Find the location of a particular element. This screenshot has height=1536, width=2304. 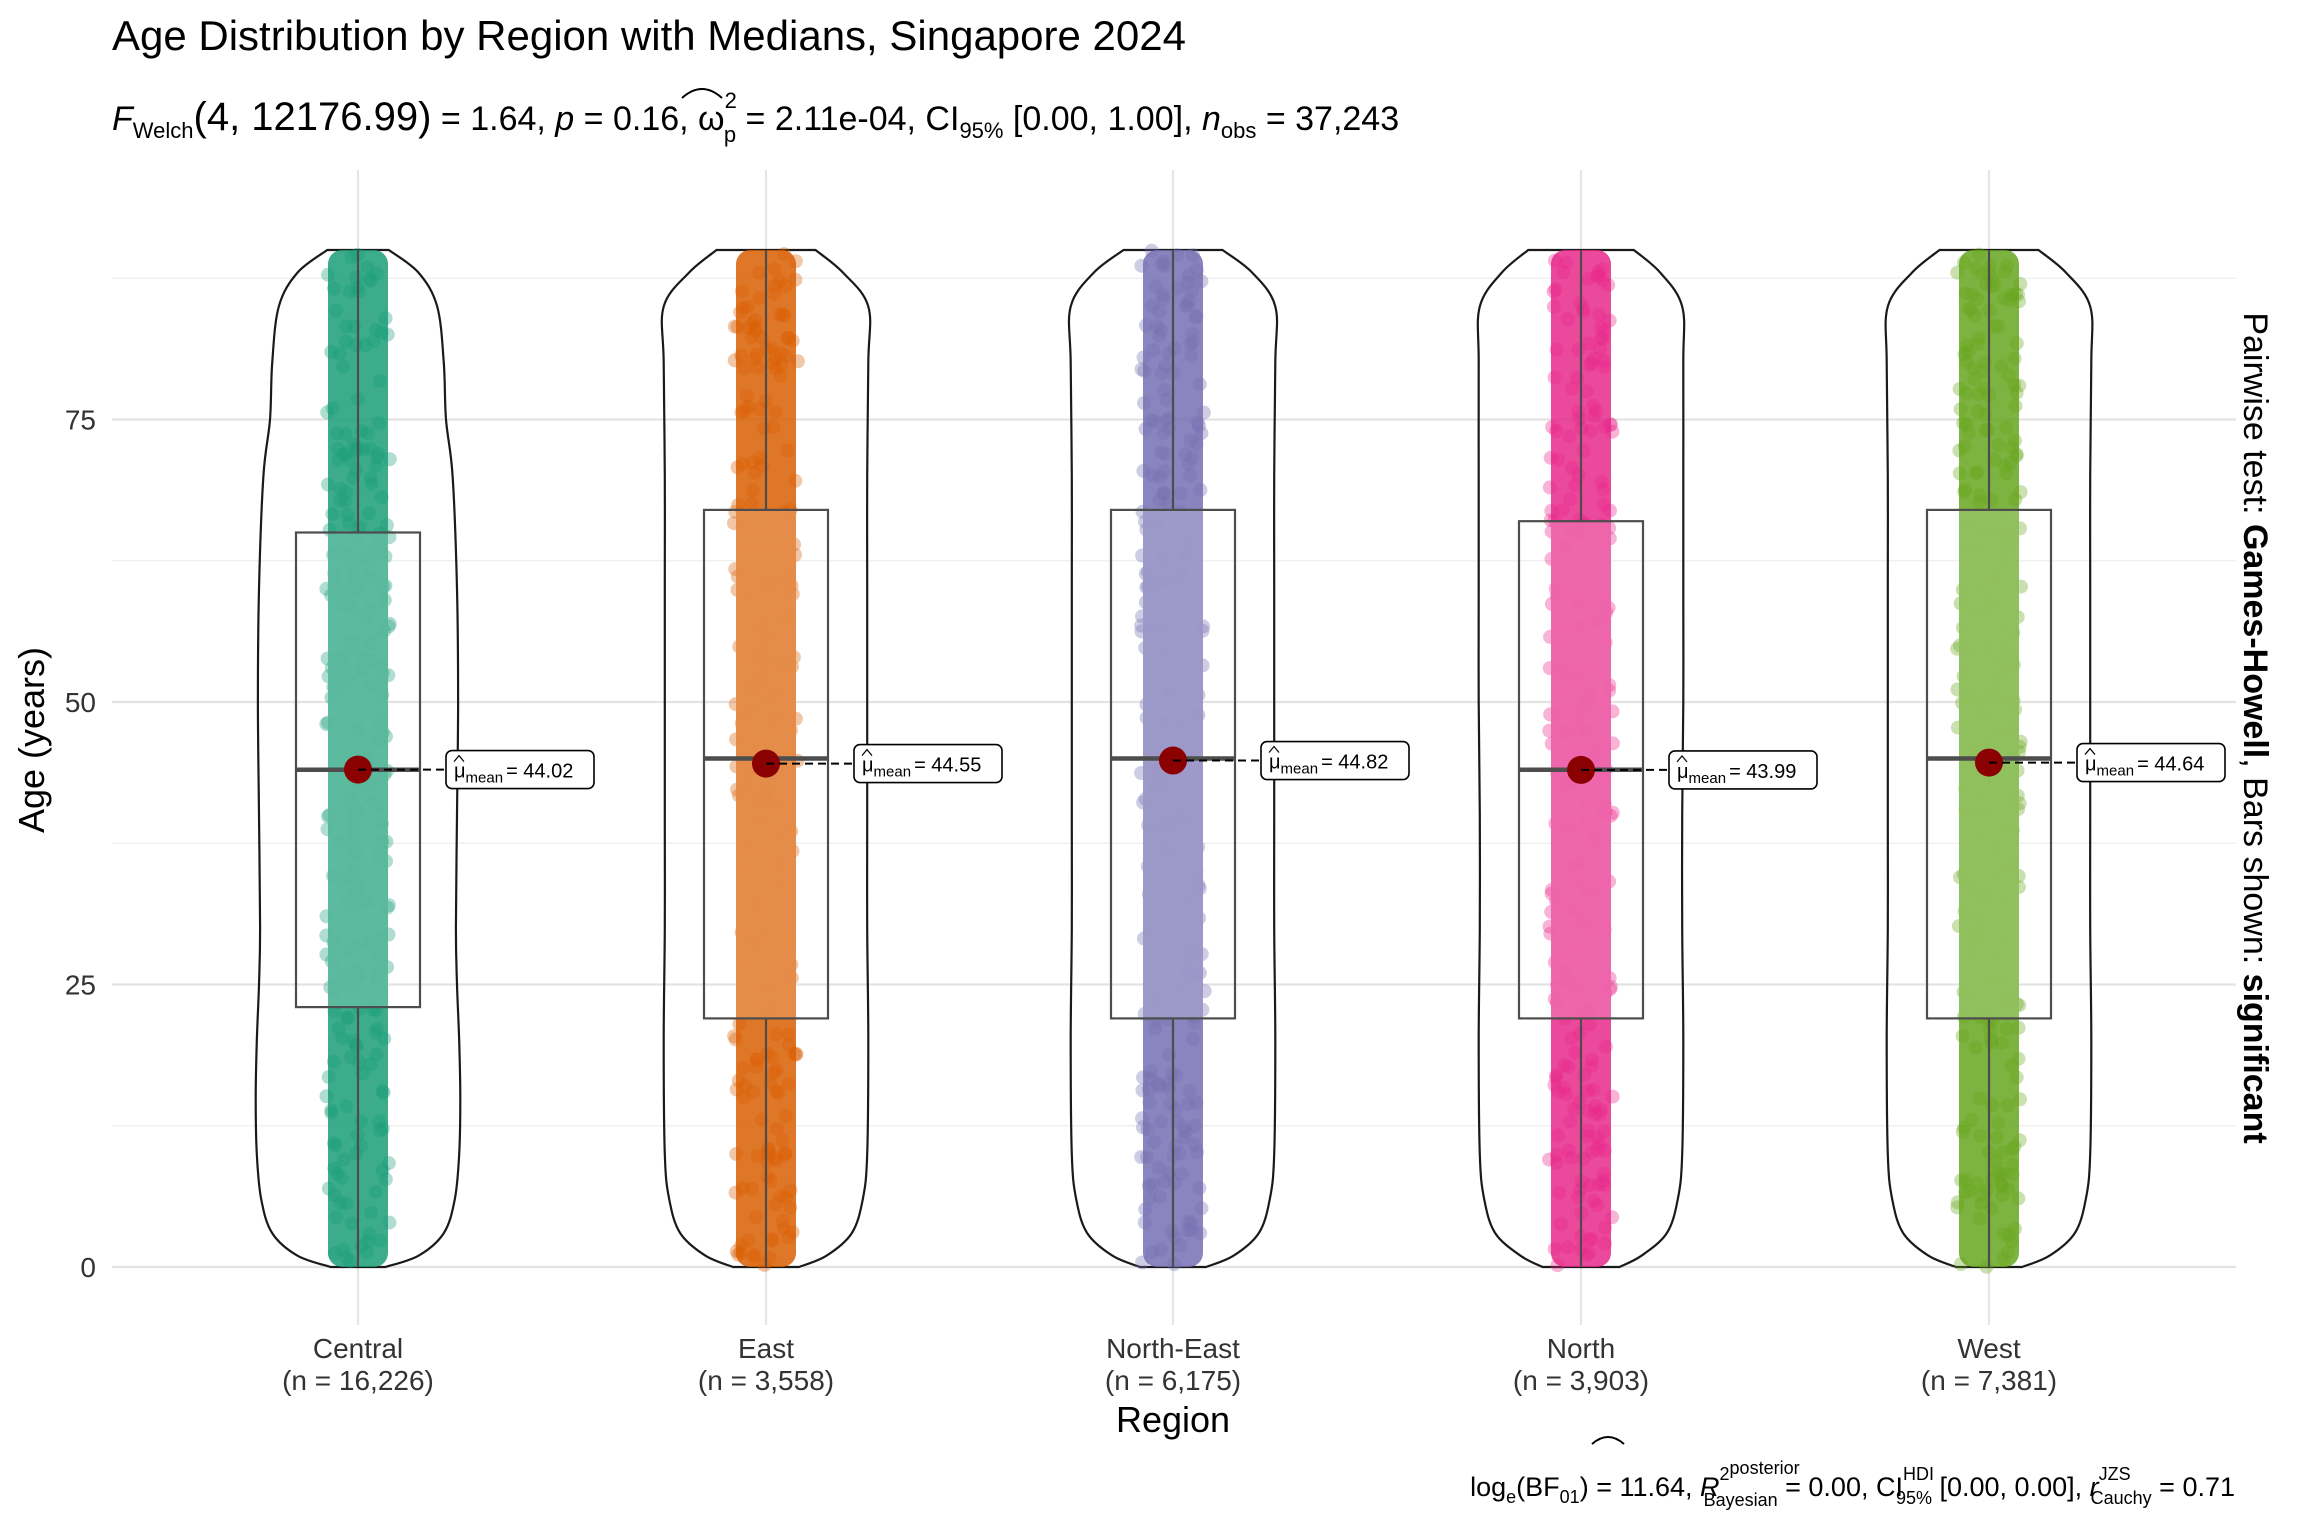

r2-subscript: Bayesian is located at coordinates (1741, 1500).